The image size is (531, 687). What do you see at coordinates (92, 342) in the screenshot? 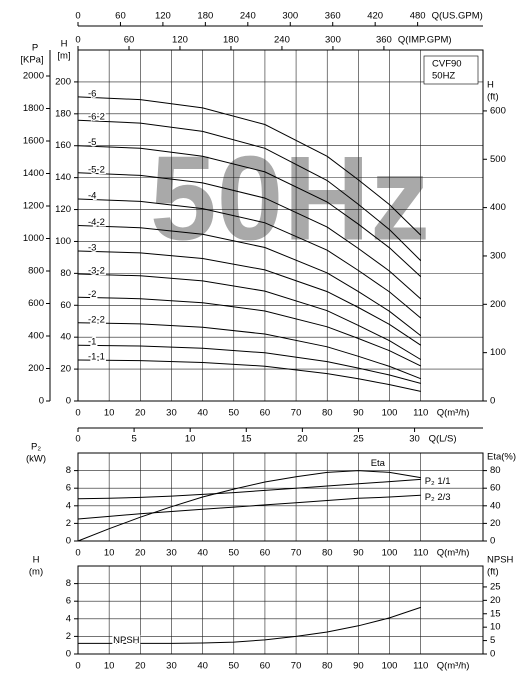
I see `series-label: -1` at bounding box center [92, 342].